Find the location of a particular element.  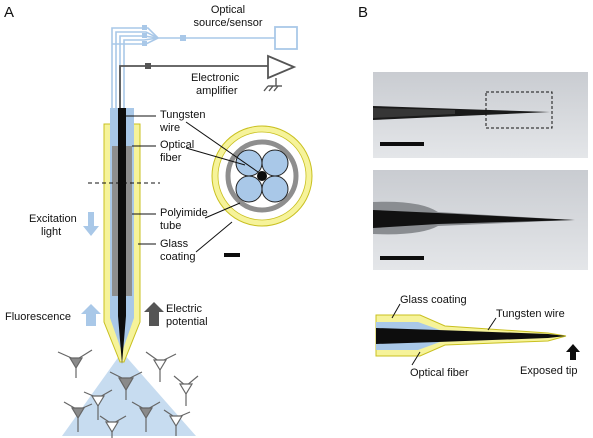

polyimide-label-2: tube is located at coordinates (170, 226).